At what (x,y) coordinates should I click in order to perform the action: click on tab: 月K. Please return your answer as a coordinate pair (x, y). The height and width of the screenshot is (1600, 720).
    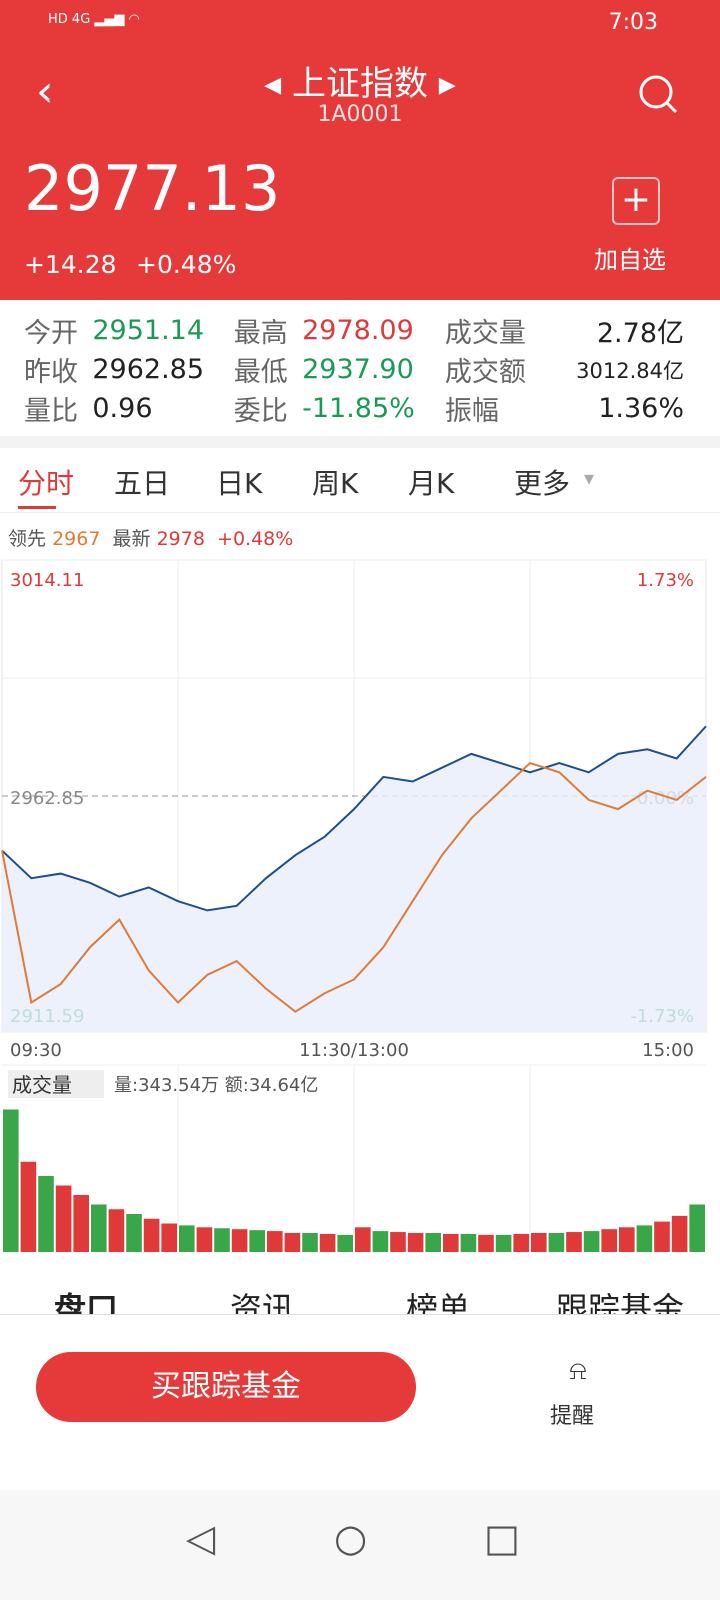
    Looking at the image, I should click on (431, 483).